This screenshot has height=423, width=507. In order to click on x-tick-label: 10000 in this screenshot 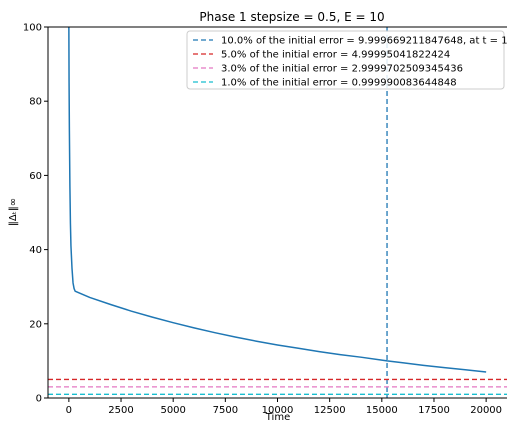, I will do `click(278, 410)`.